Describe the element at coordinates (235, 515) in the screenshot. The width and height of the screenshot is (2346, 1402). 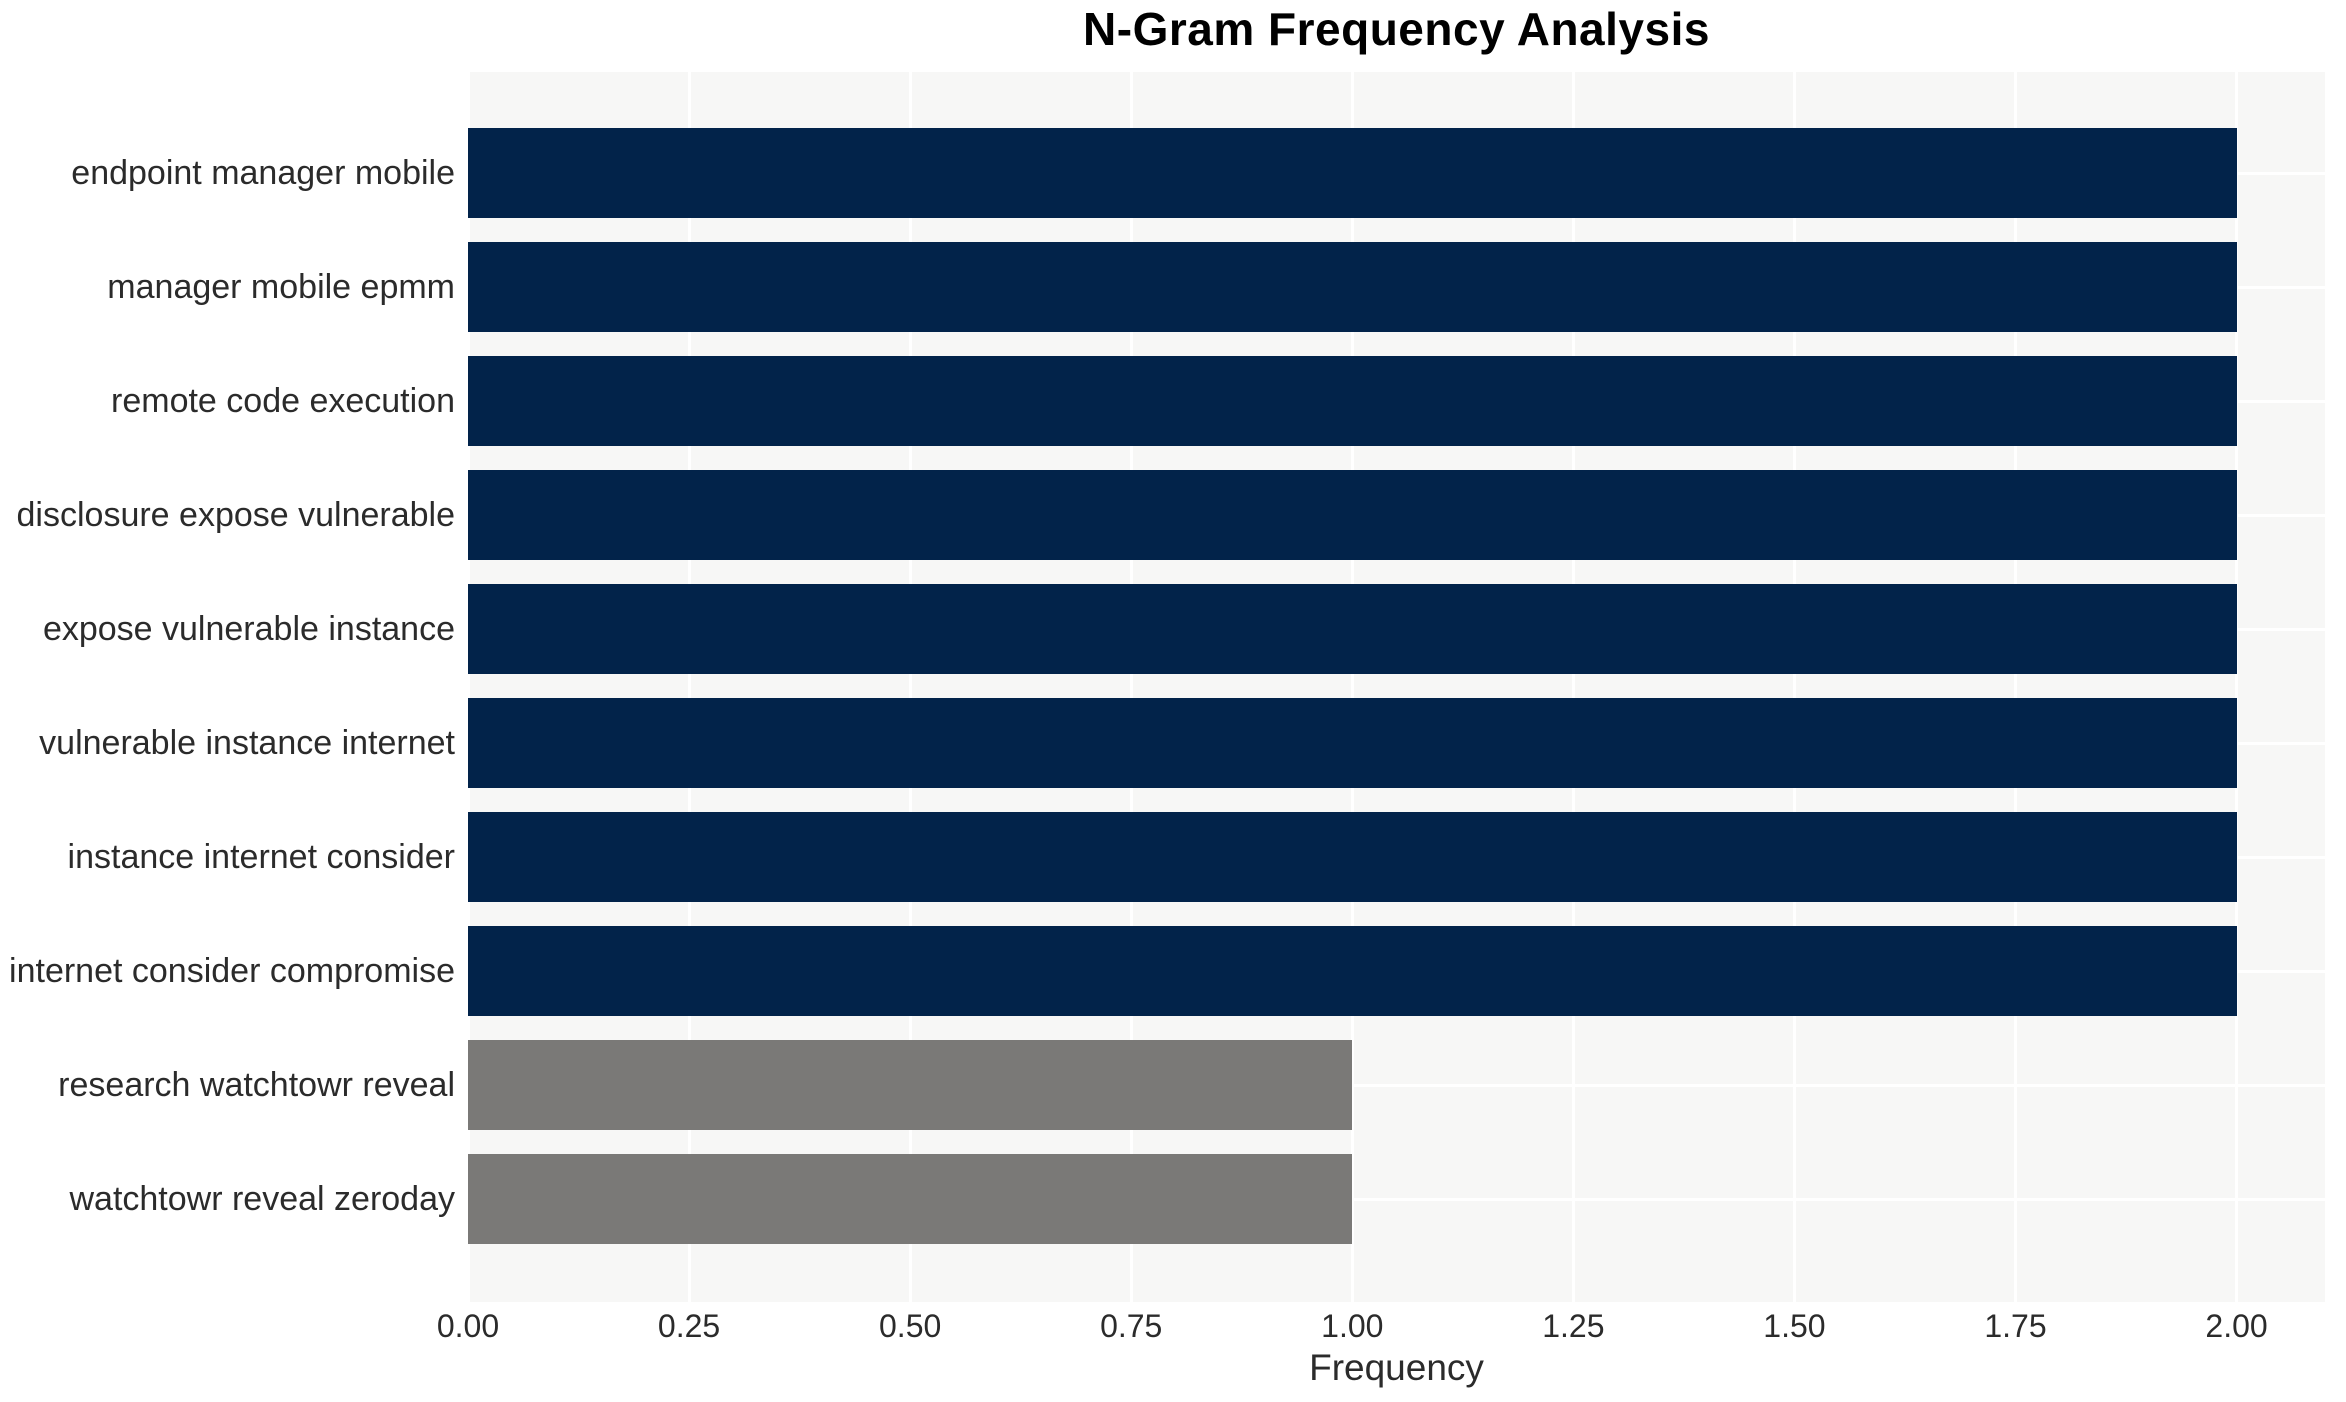
I see `y-tick-label: disclosure expose vulnerable` at that location.